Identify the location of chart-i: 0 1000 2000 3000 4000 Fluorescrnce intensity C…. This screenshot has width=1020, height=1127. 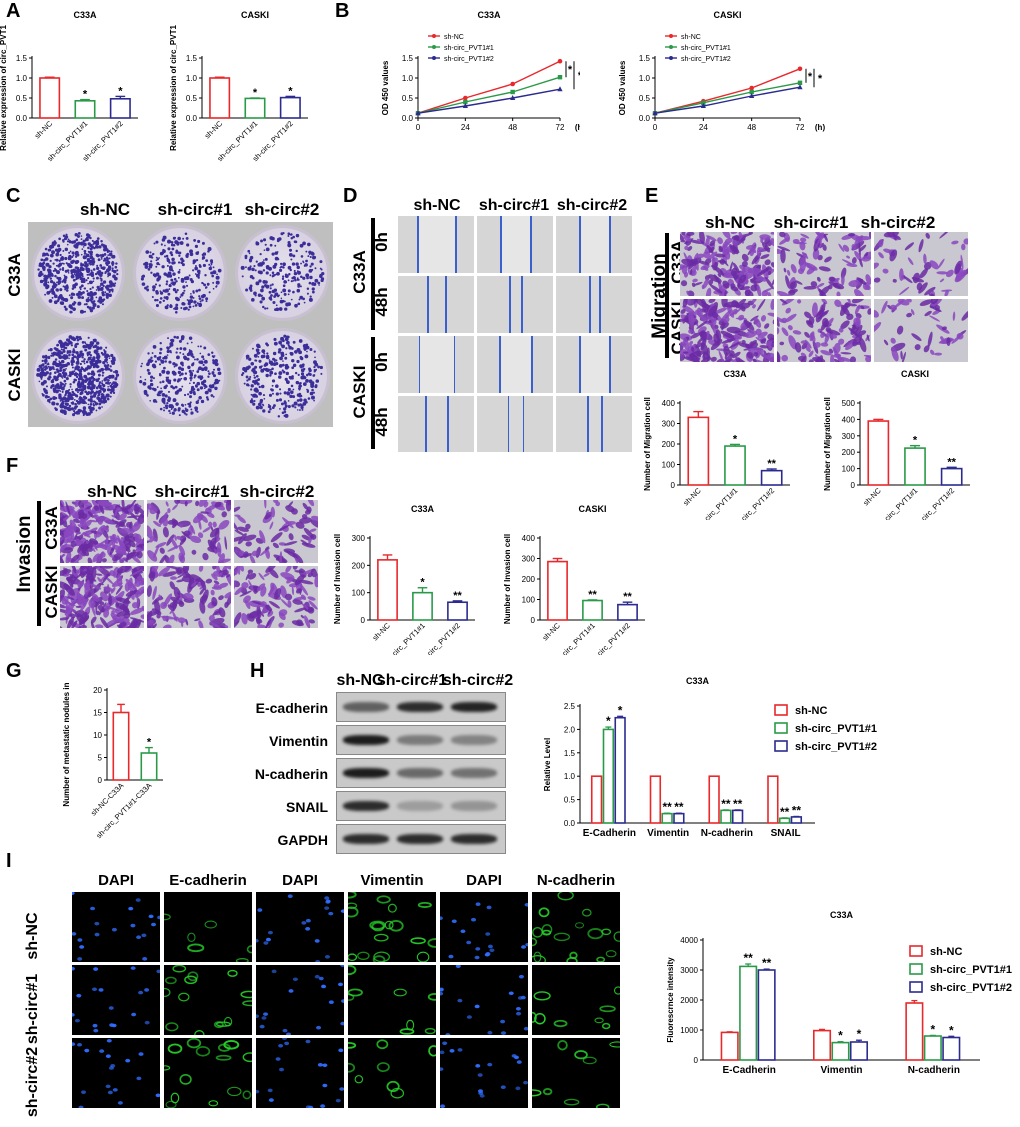
(839, 993).